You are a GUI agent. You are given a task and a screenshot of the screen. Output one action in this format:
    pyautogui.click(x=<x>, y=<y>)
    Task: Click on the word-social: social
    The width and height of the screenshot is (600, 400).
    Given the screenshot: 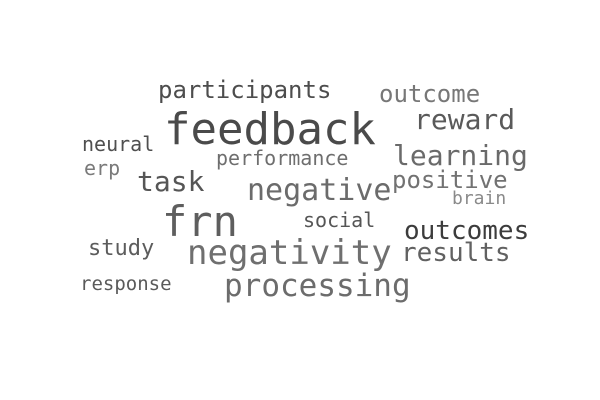 What is the action you would take?
    pyautogui.click(x=339, y=220)
    